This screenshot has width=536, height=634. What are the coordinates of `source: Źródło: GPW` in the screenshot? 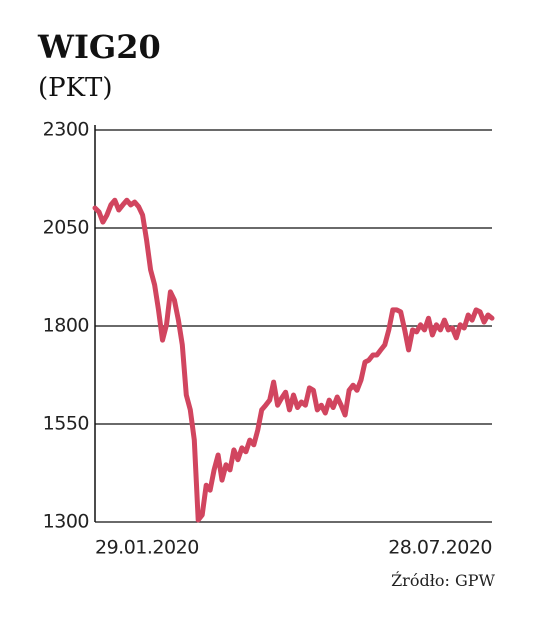 It's located at (443, 580).